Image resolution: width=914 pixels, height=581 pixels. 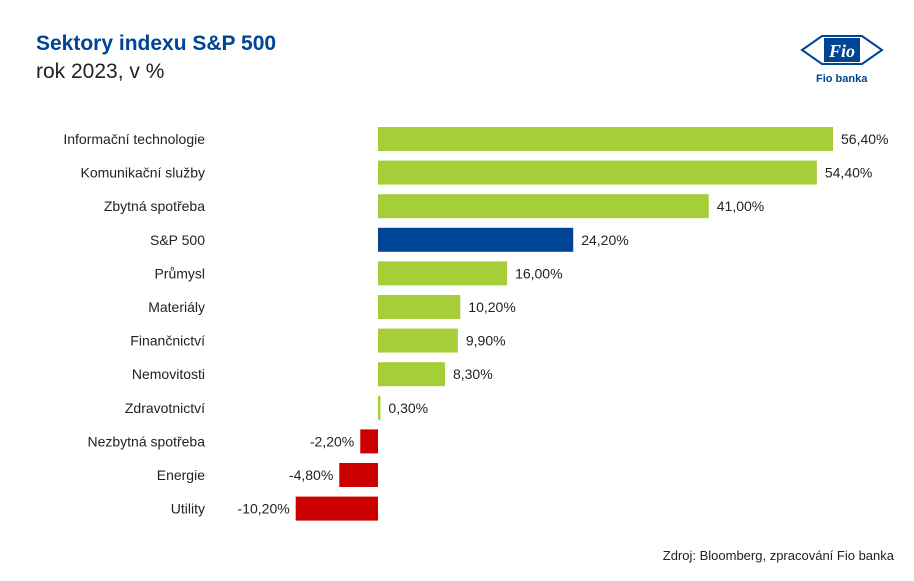 What do you see at coordinates (188, 509) in the screenshot?
I see `category-label-11: Utility` at bounding box center [188, 509].